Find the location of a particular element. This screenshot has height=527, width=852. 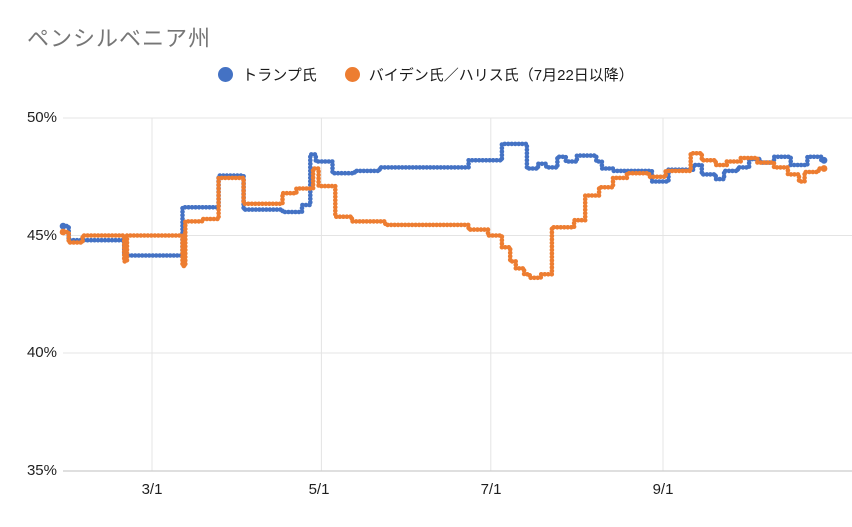

y-tick-40: 40% is located at coordinates (41, 352).